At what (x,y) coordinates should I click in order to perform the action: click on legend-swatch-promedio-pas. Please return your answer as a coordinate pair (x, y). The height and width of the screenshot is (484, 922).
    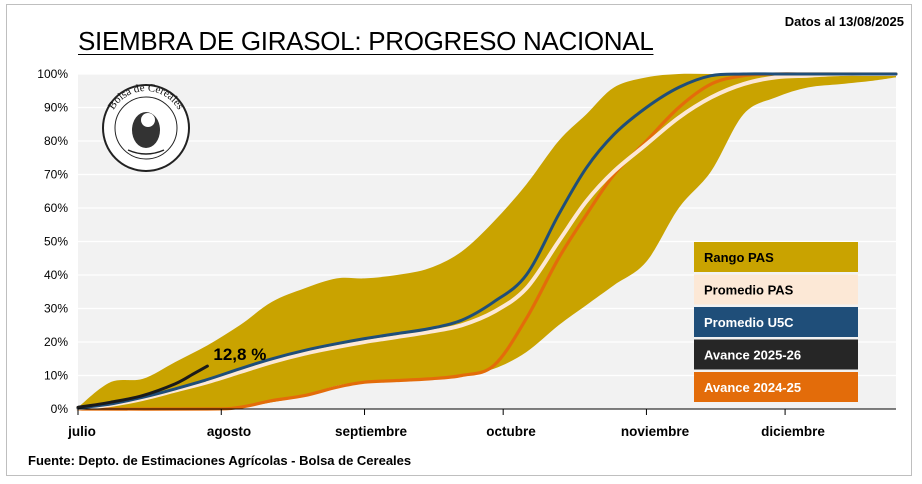
    Looking at the image, I should click on (776, 289).